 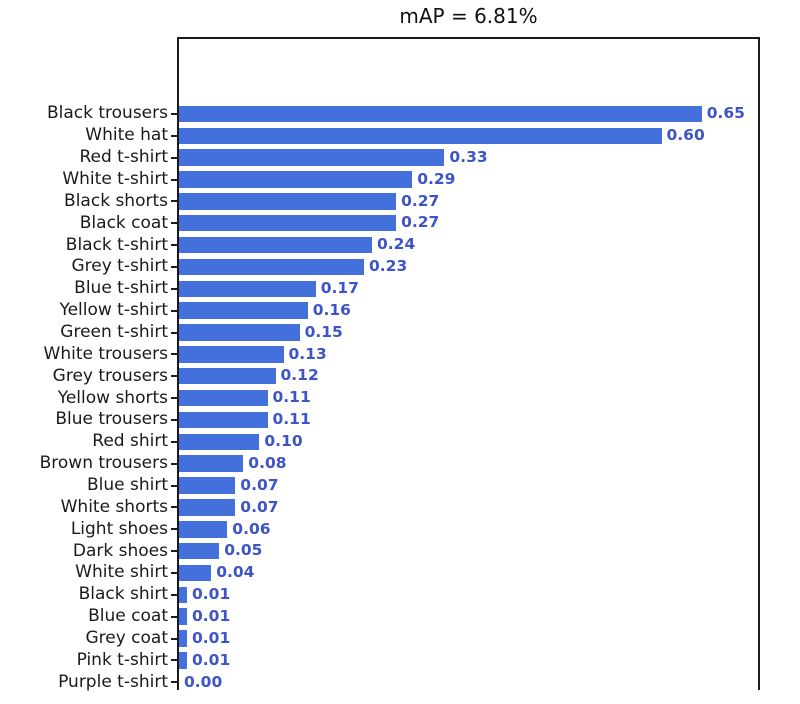 What do you see at coordinates (420, 200) in the screenshot?
I see `value-label: 0.27` at bounding box center [420, 200].